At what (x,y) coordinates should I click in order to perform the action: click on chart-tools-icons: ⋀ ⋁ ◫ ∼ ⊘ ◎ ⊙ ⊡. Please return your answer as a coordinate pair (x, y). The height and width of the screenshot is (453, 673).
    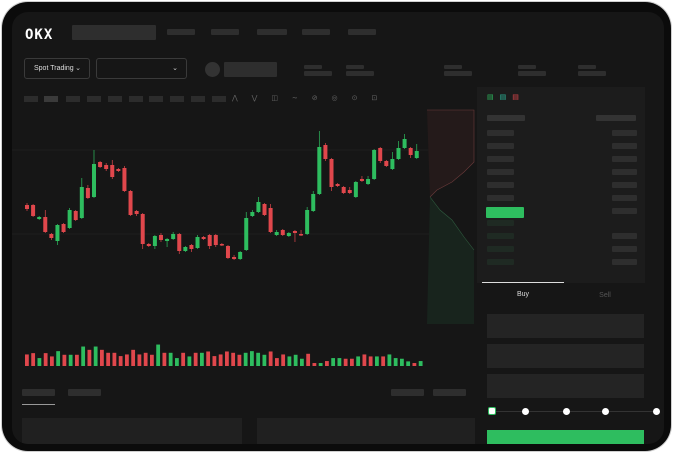
    Looking at the image, I should click on (308, 98).